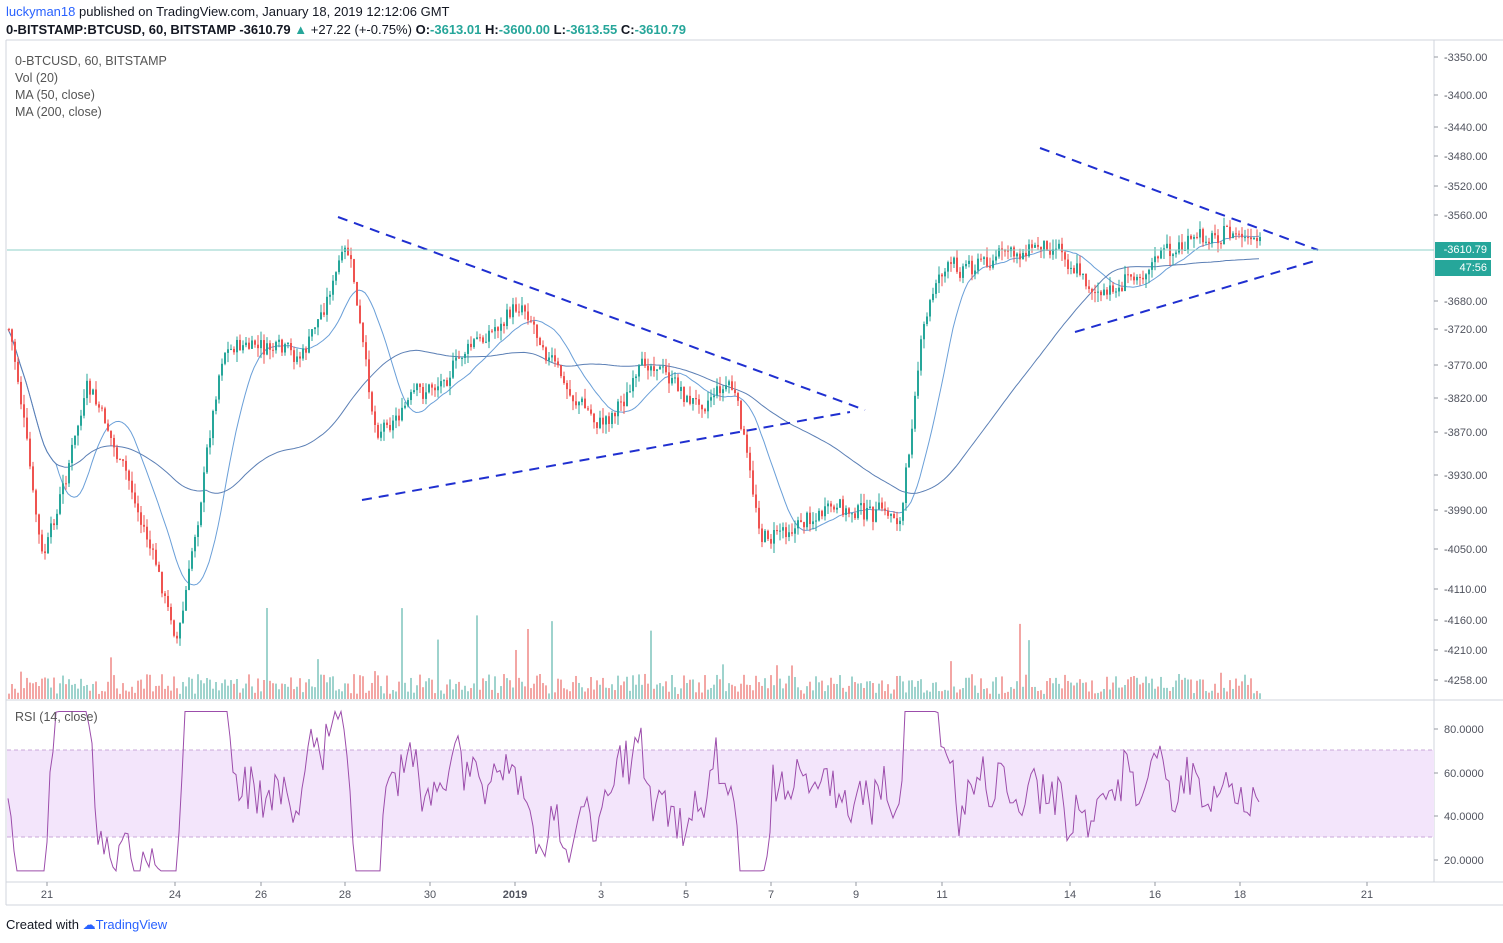 This screenshot has width=1503, height=943. I want to click on legend-volume: Vol (20), so click(37, 78).